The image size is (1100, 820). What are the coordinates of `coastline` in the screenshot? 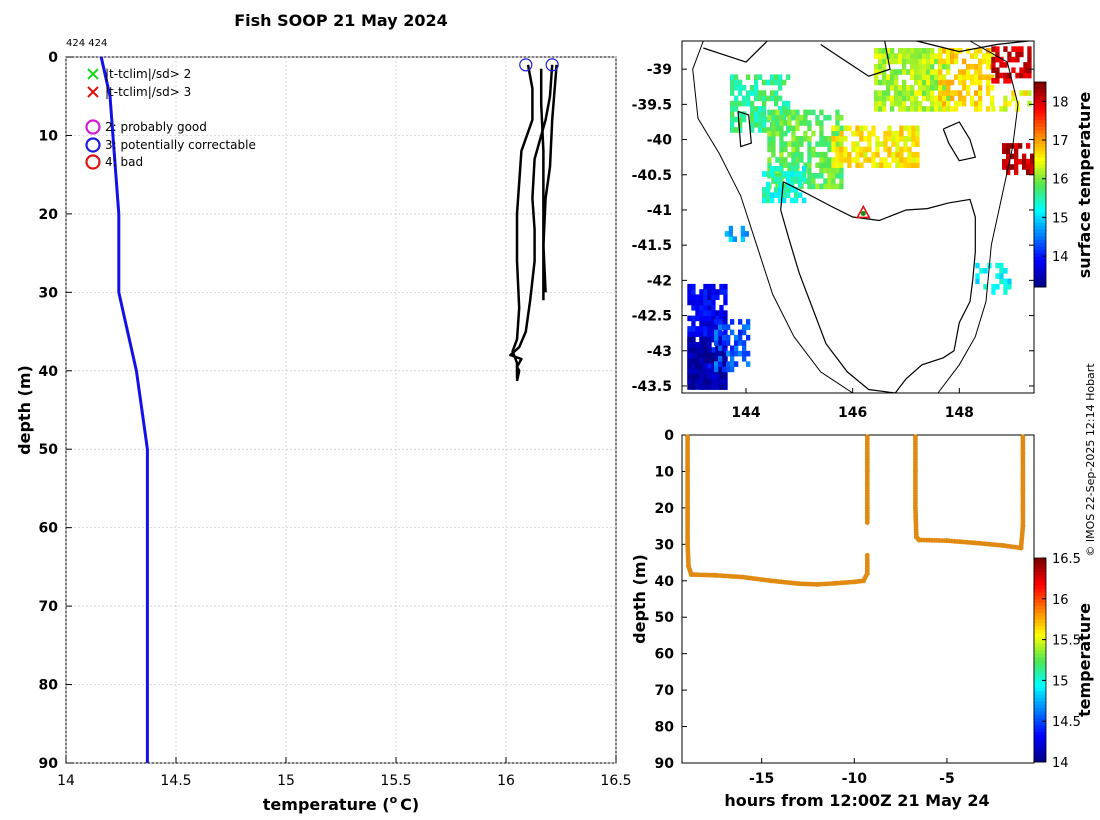 It's located at (878, 287).